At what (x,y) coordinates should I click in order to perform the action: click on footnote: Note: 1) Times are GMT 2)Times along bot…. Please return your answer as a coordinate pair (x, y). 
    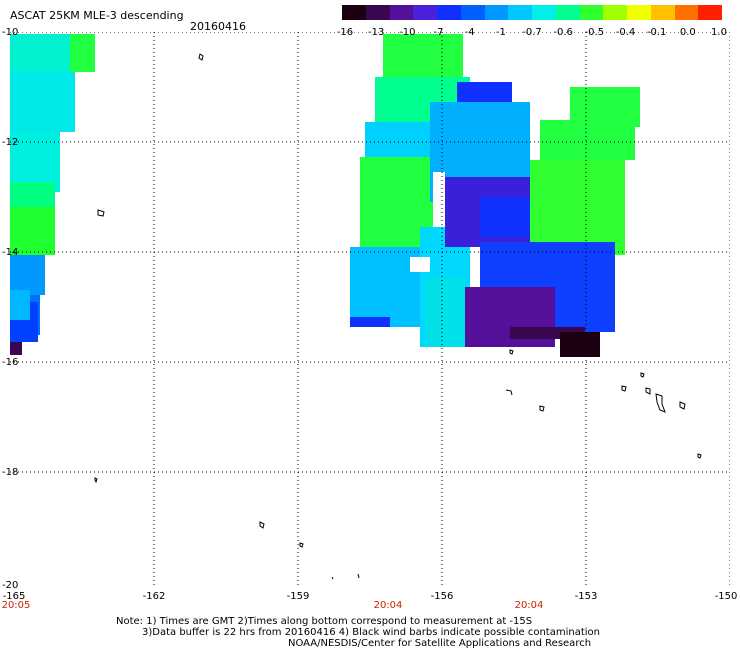
    Looking at the image, I should click on (358, 632).